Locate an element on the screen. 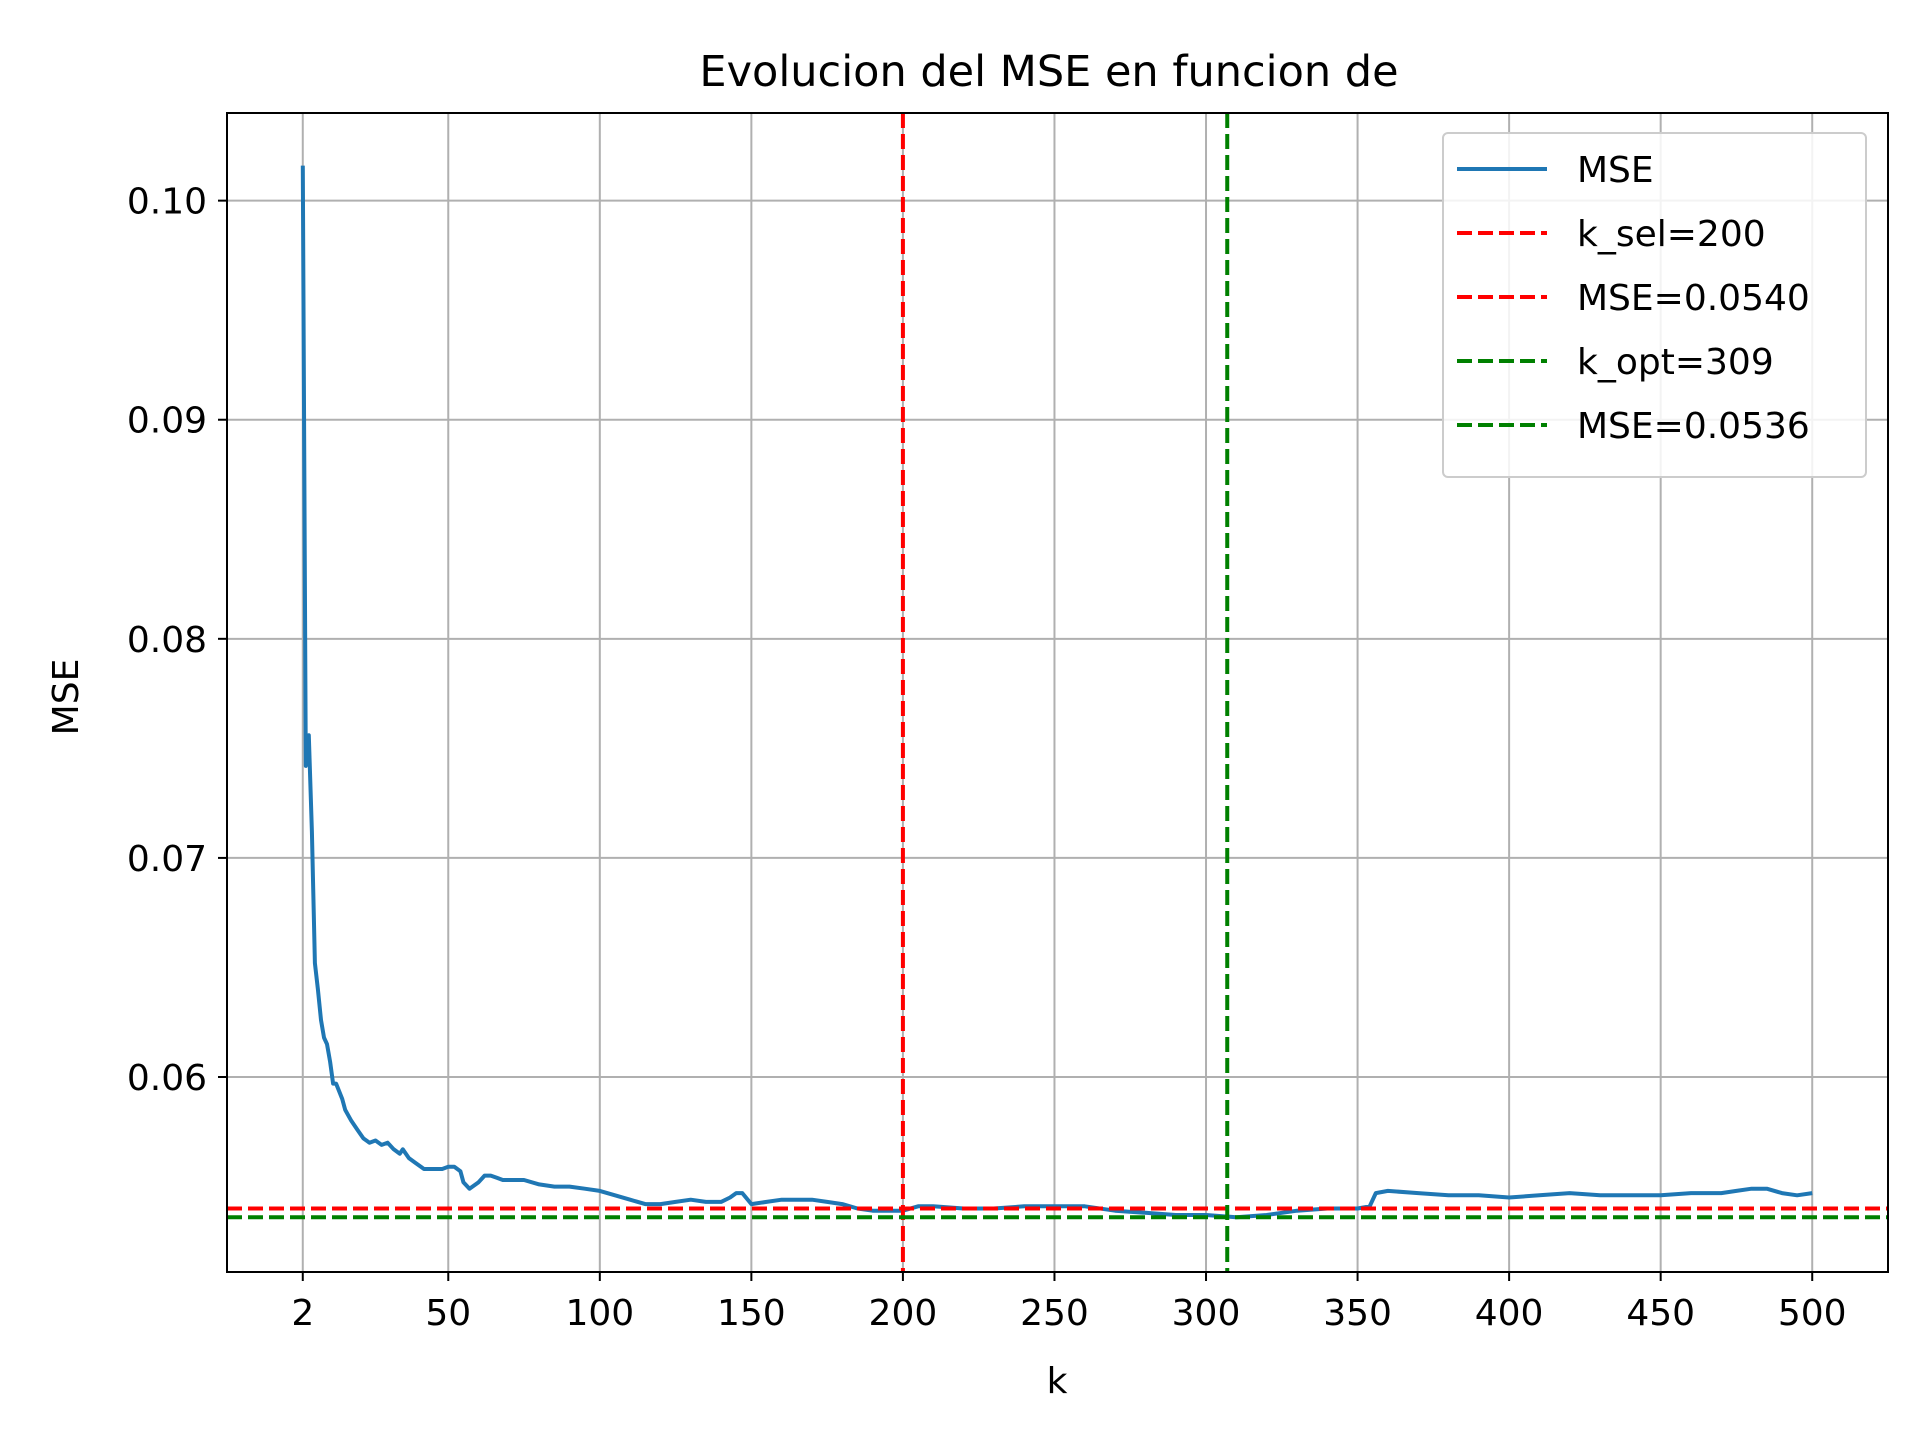 This screenshot has width=1920, height=1440. legend-label: MSE=0.0540 is located at coordinates (1693, 298).